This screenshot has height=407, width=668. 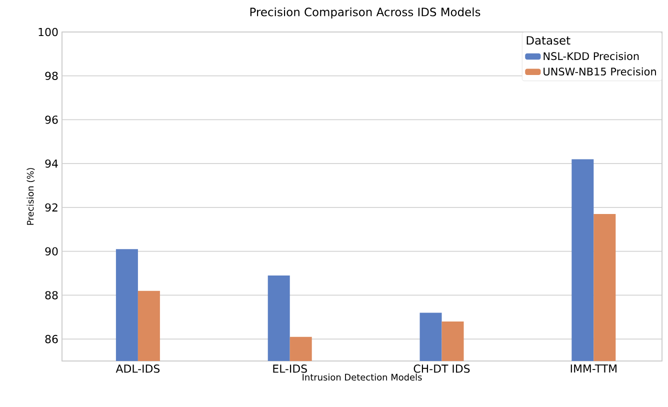 What do you see at coordinates (591, 56) in the screenshot?
I see `legend-label: NSL-KDD Precision` at bounding box center [591, 56].